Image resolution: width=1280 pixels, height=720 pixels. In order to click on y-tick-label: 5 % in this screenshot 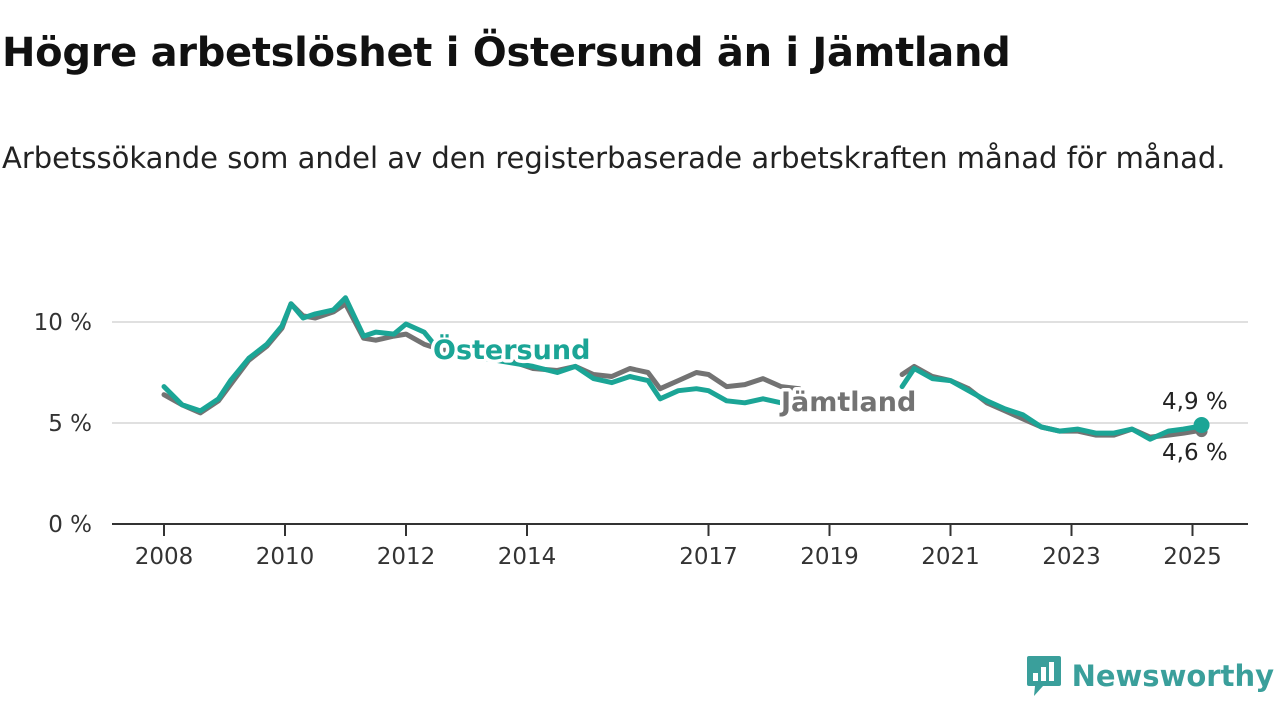, I will do `click(70, 424)`.